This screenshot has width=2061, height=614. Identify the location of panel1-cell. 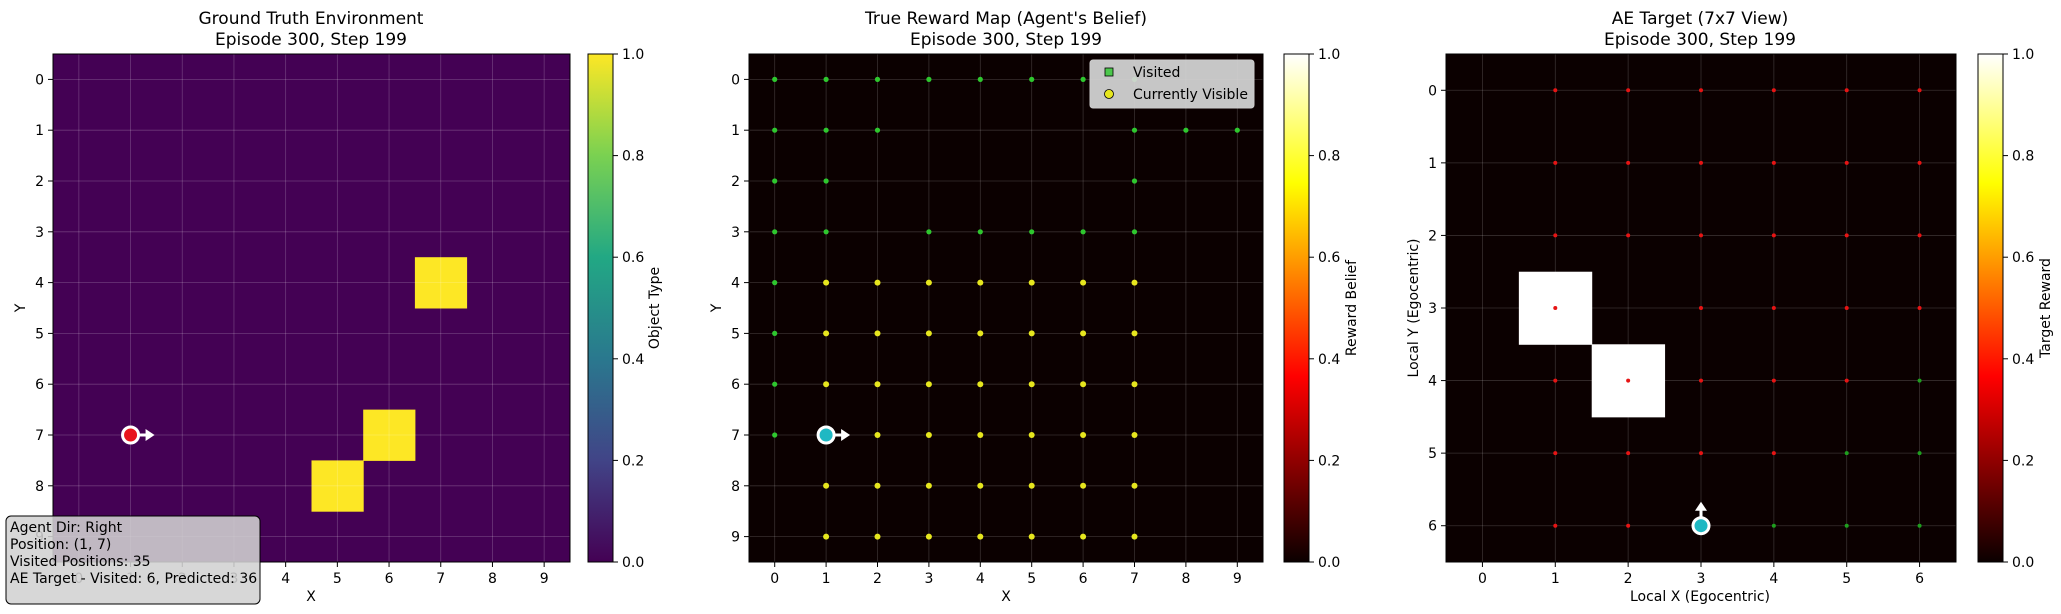
(441, 283).